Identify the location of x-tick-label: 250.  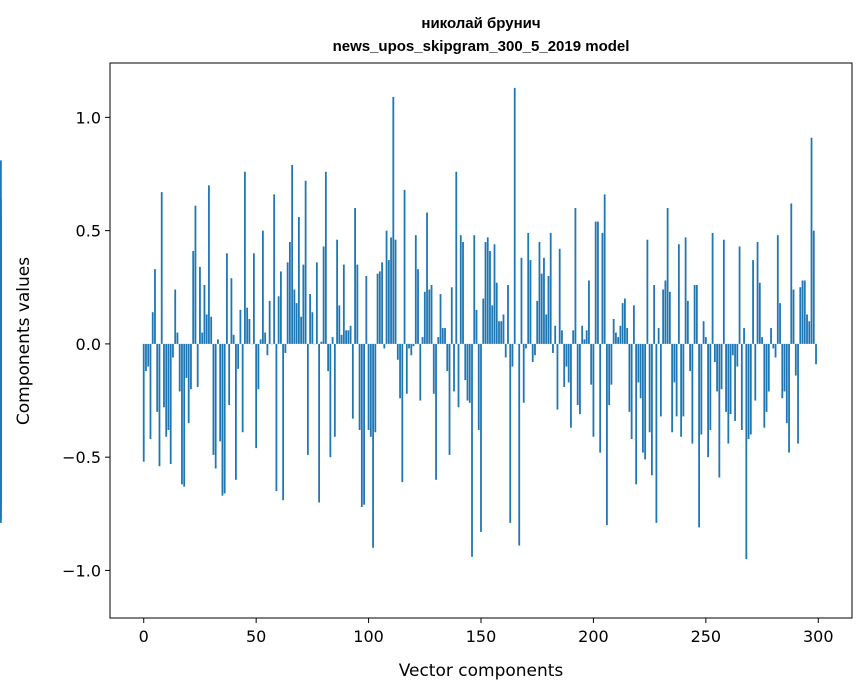
(706, 636).